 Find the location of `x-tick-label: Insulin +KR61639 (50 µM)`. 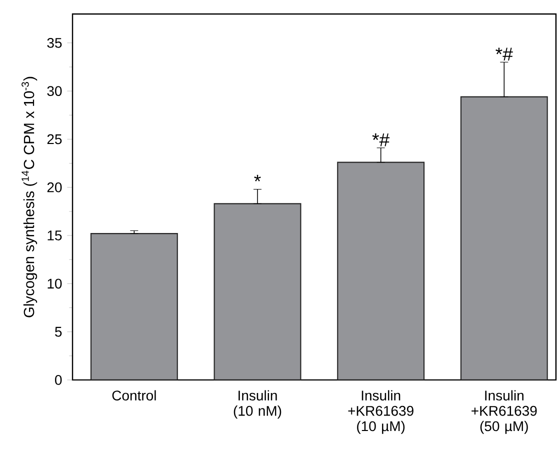

x-tick-label: Insulin +KR61639 (50 µM) is located at coordinates (504, 412).